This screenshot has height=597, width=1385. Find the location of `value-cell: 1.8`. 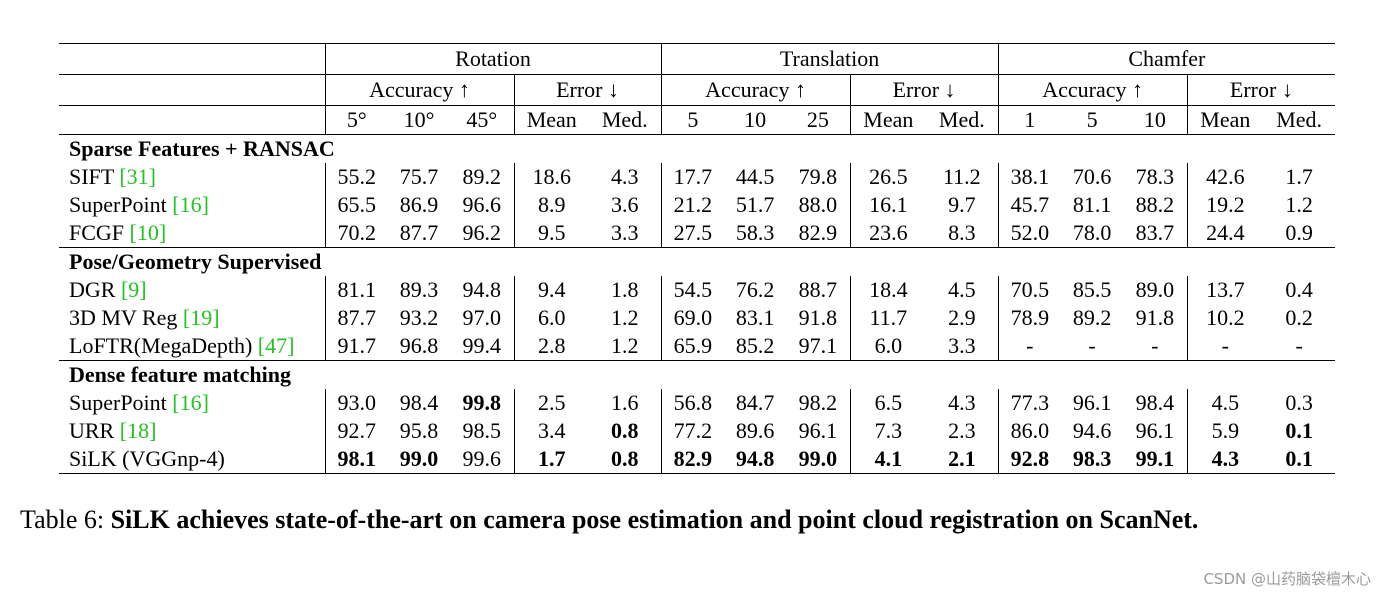

value-cell: 1.8 is located at coordinates (625, 289).